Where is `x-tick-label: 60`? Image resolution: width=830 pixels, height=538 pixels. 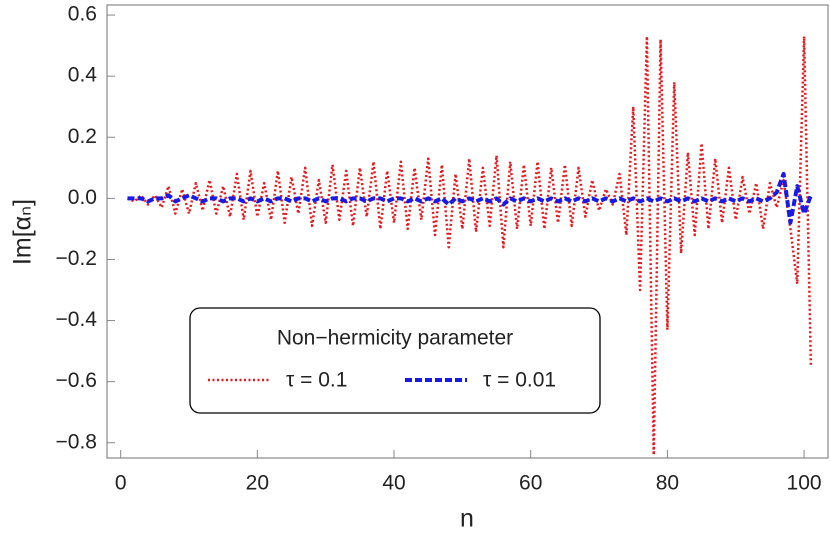 x-tick-label: 60 is located at coordinates (530, 483).